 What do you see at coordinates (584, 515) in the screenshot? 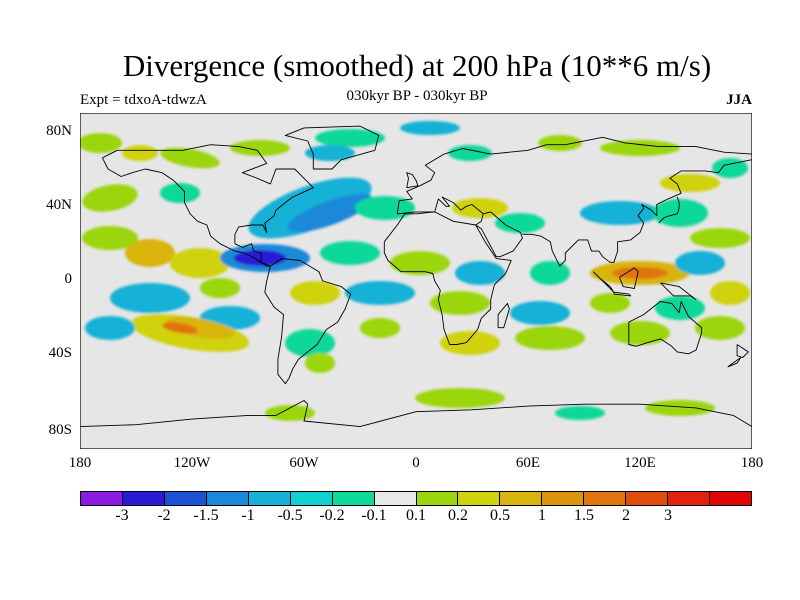
I see `colorbar-label: 1.5` at bounding box center [584, 515].